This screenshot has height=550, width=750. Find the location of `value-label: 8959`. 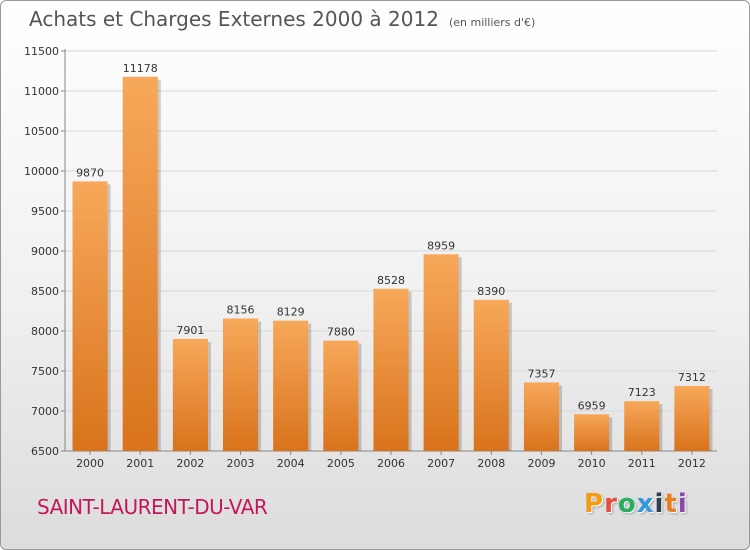

value-label: 8959 is located at coordinates (441, 245).